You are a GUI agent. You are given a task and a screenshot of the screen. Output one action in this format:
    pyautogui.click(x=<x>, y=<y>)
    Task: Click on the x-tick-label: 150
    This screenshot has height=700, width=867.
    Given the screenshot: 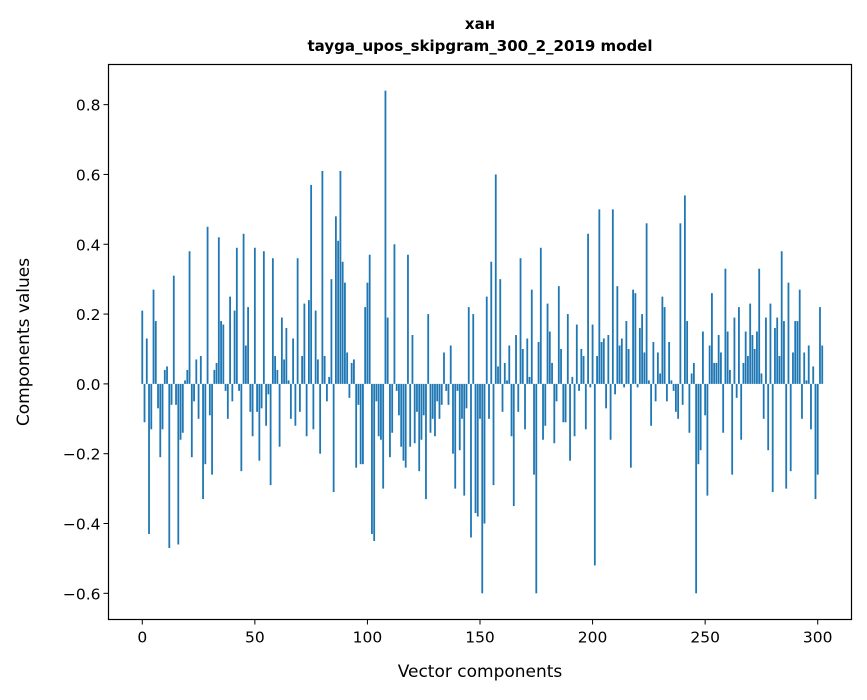 What is the action you would take?
    pyautogui.click(x=480, y=638)
    